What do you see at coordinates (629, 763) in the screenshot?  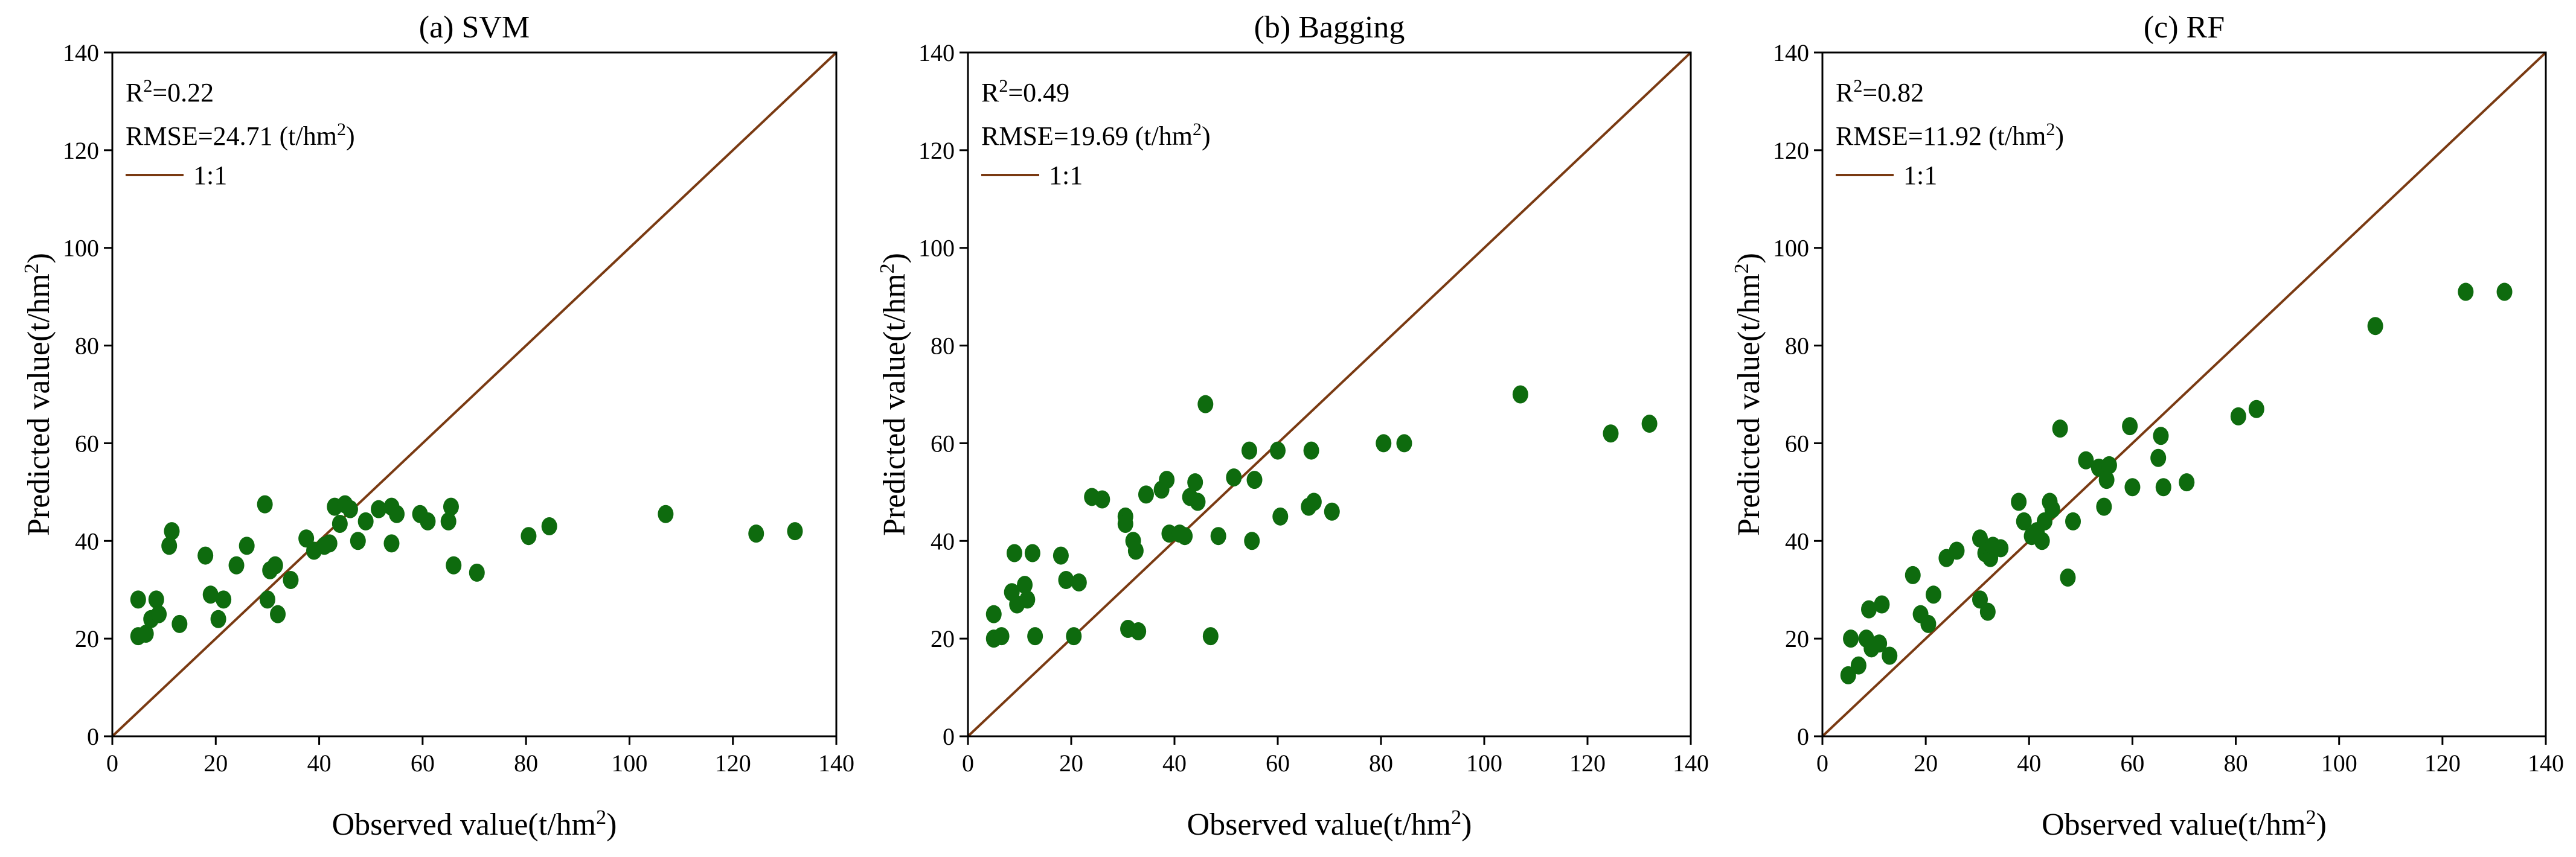 I see `x-tick-label: 100` at bounding box center [629, 763].